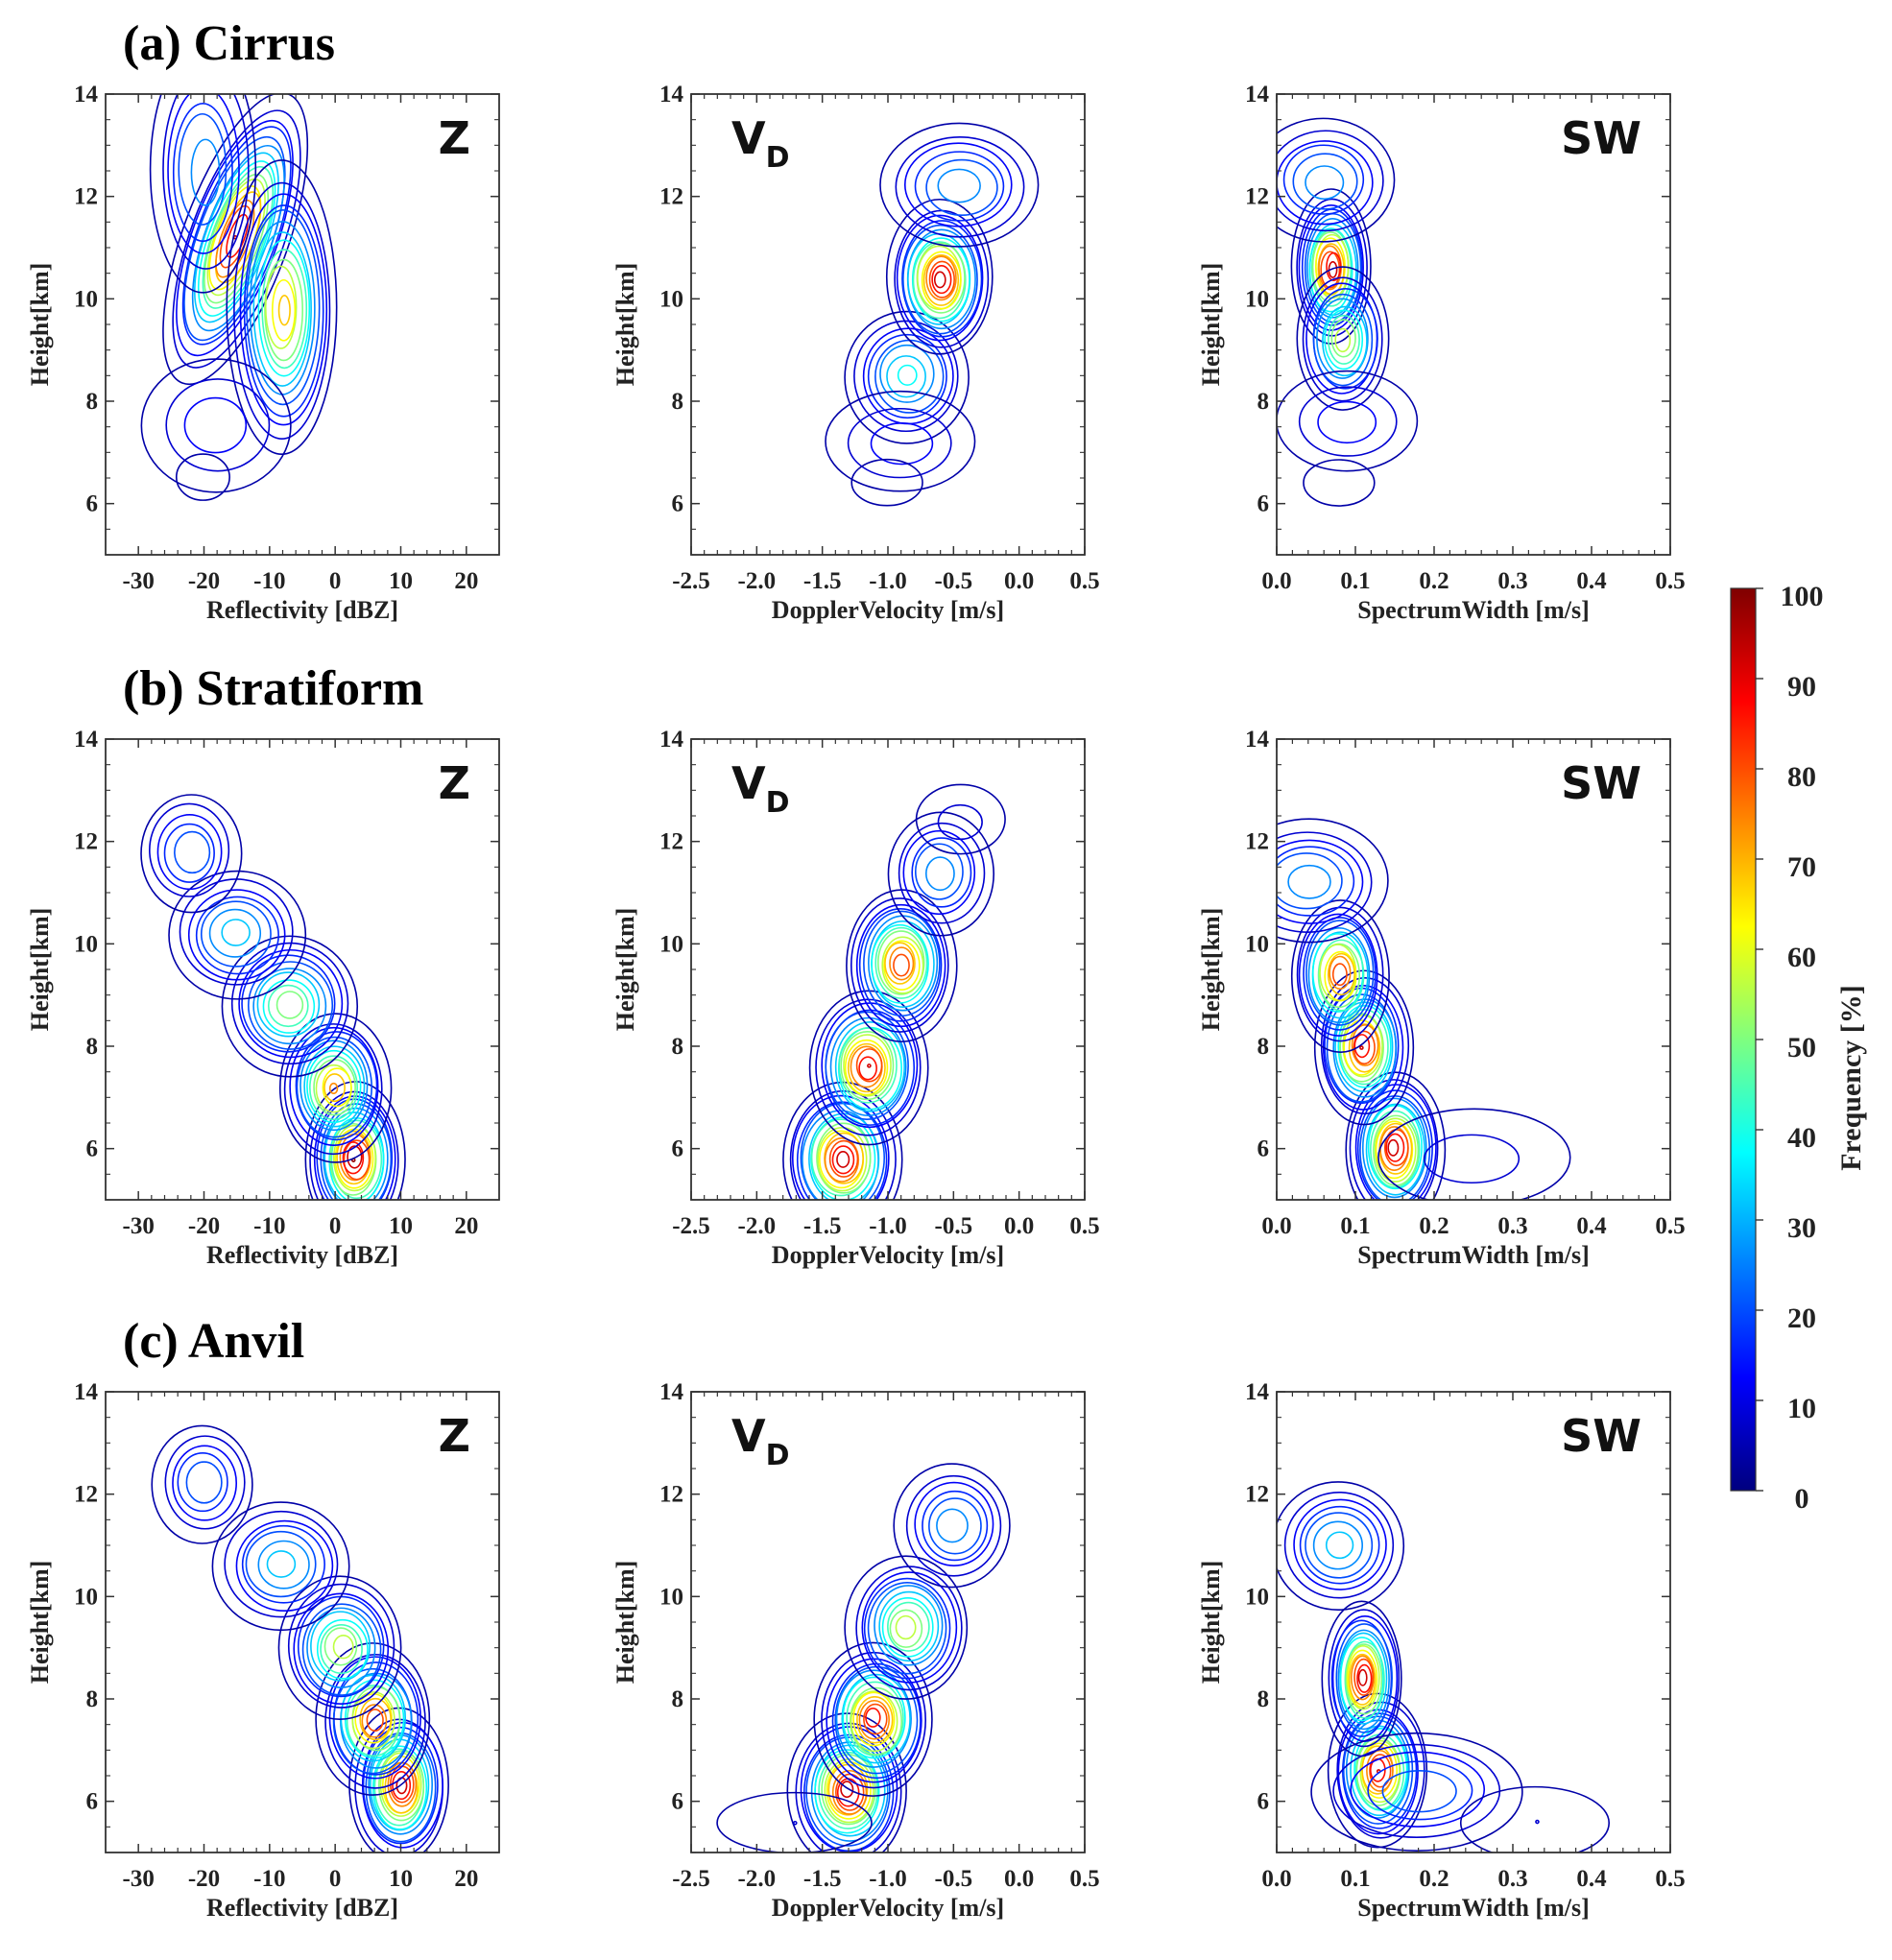 This screenshot has height=1960, width=1892. I want to click on x-tick-label: -2.5, so click(691, 1226).